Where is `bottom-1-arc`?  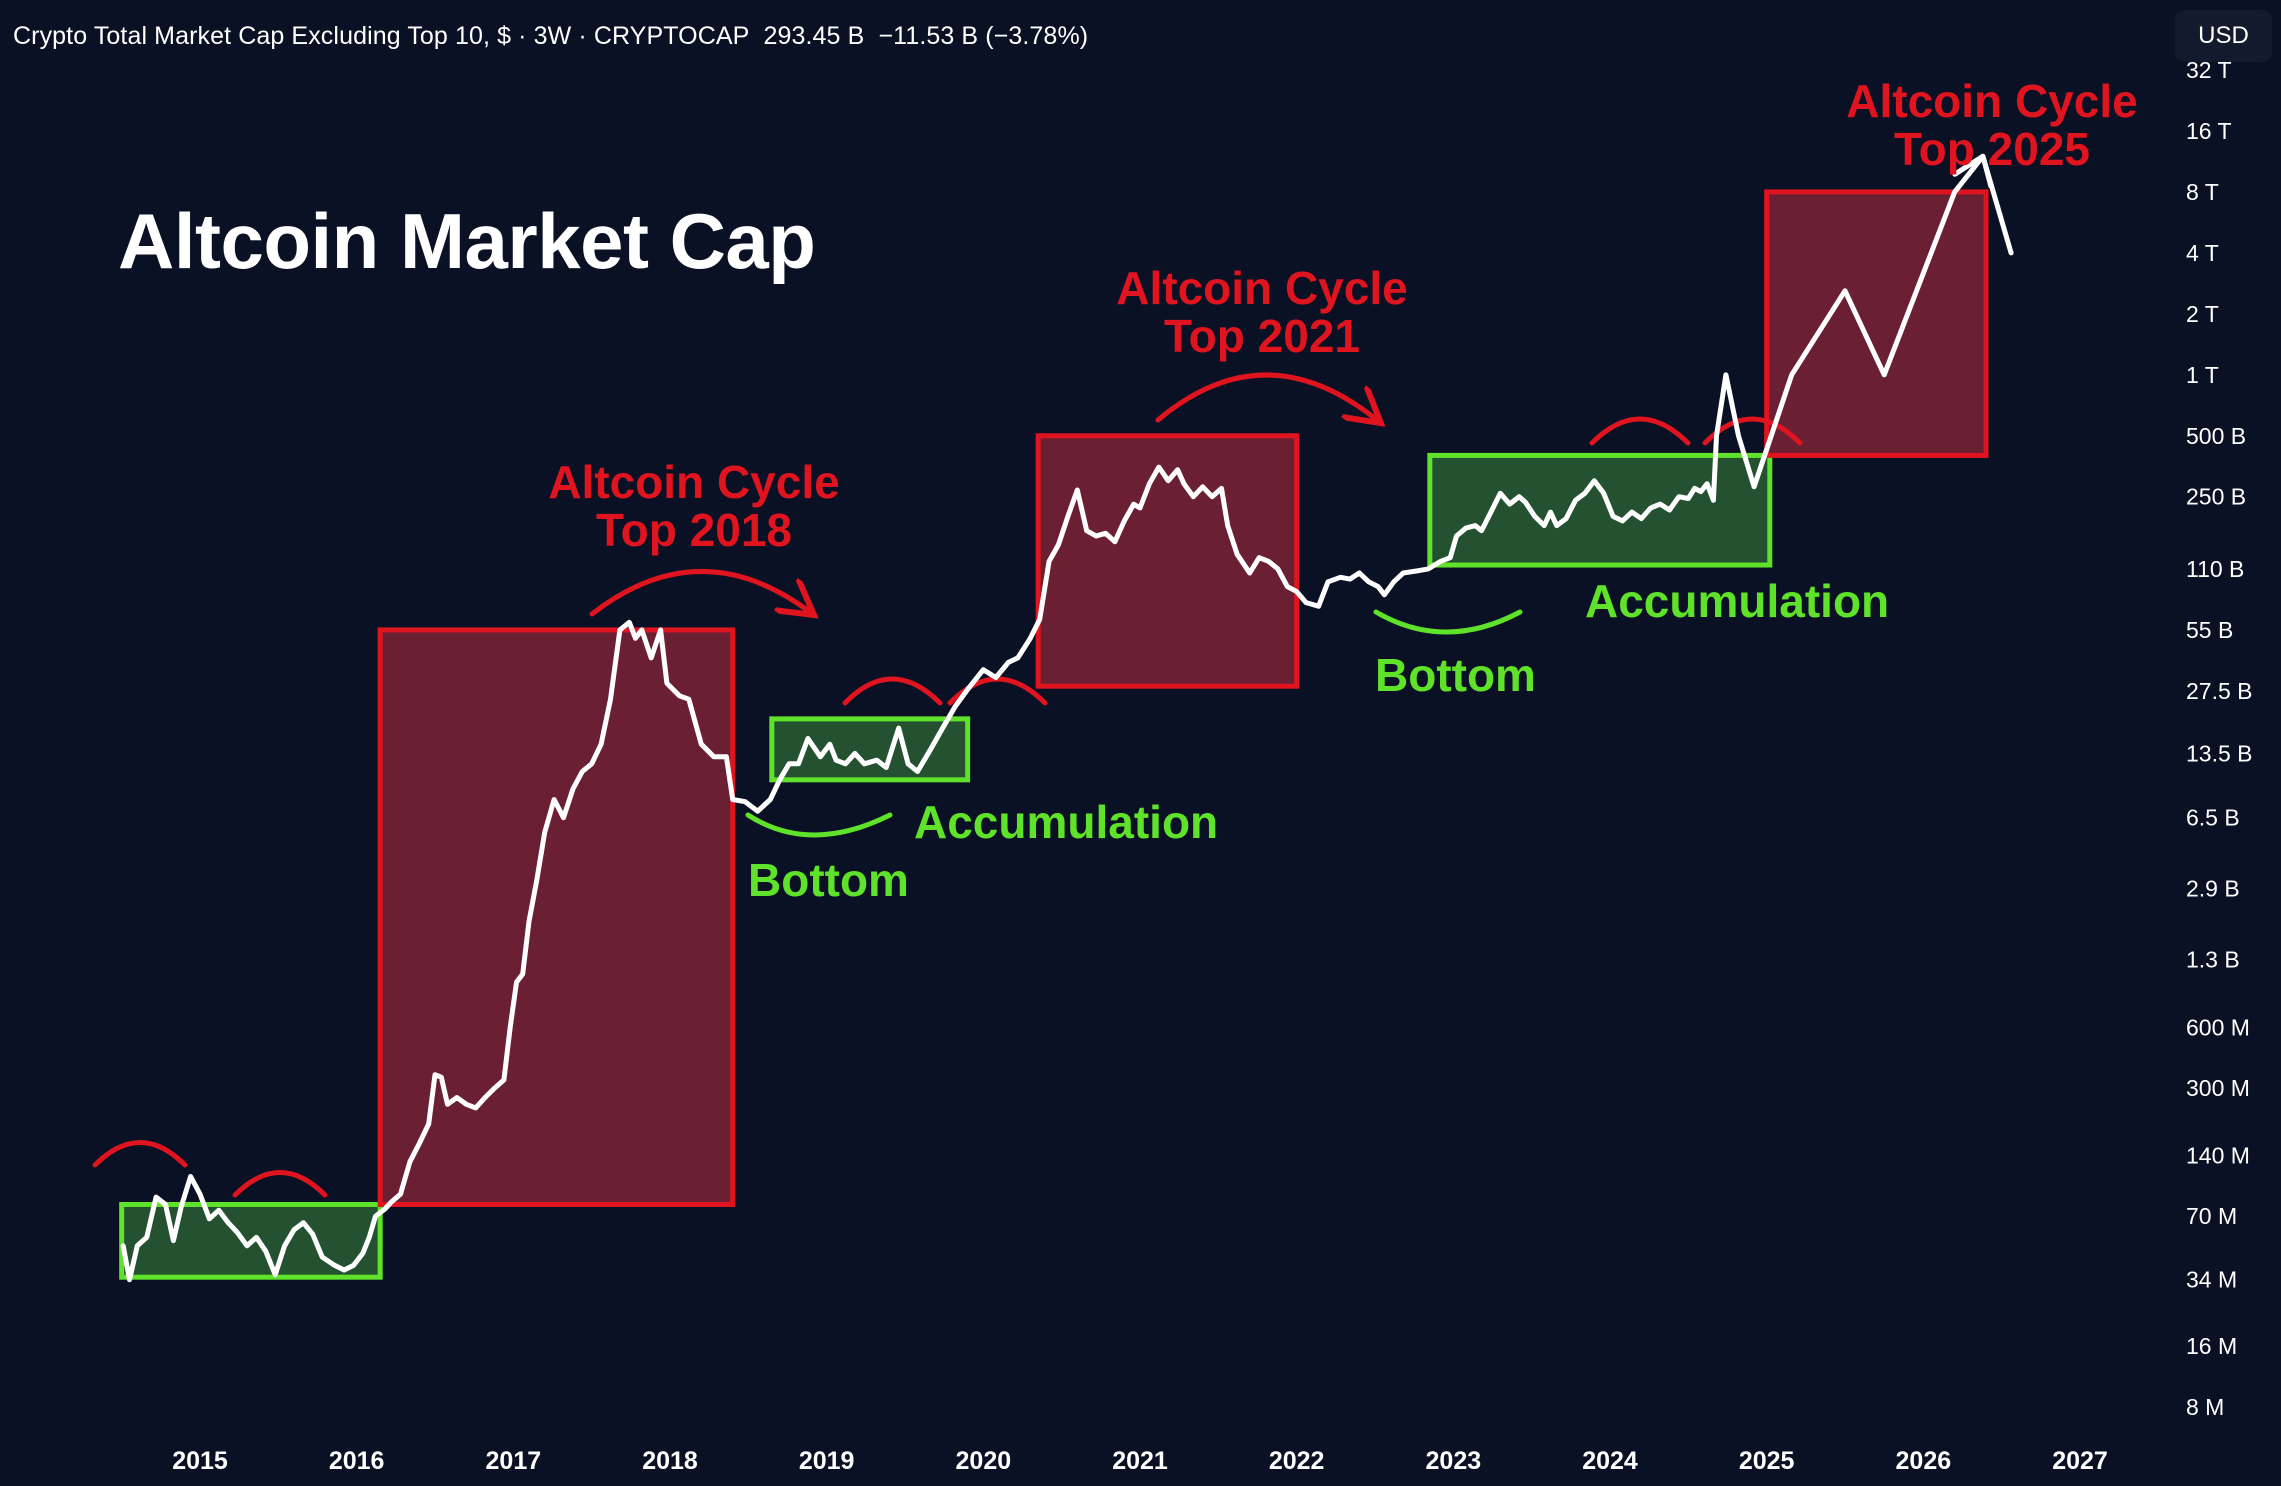
bottom-1-arc is located at coordinates (819, 825).